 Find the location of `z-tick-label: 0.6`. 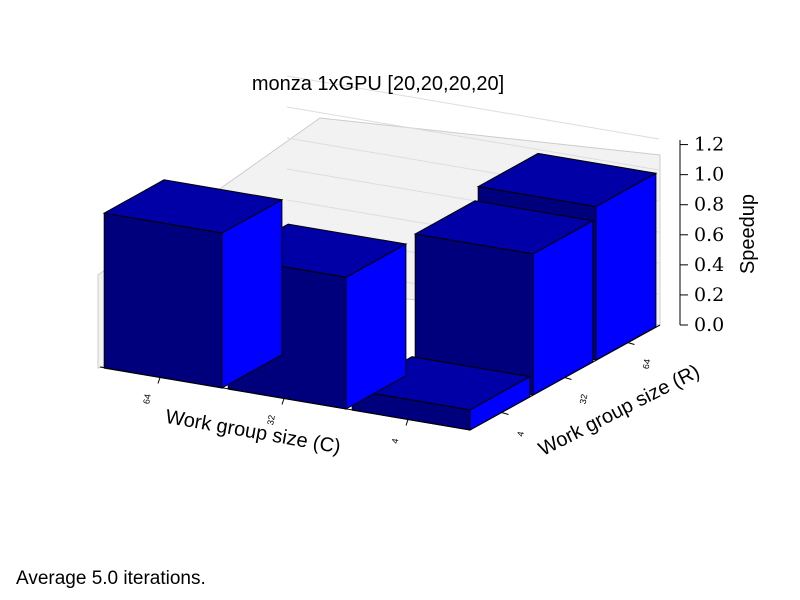

z-tick-label: 0.6 is located at coordinates (709, 235).